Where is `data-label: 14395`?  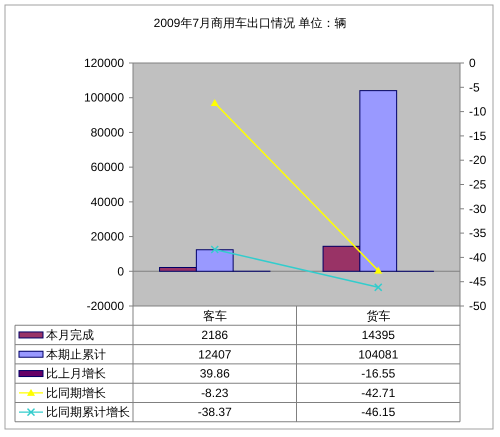
data-label: 14395 is located at coordinates (379, 335).